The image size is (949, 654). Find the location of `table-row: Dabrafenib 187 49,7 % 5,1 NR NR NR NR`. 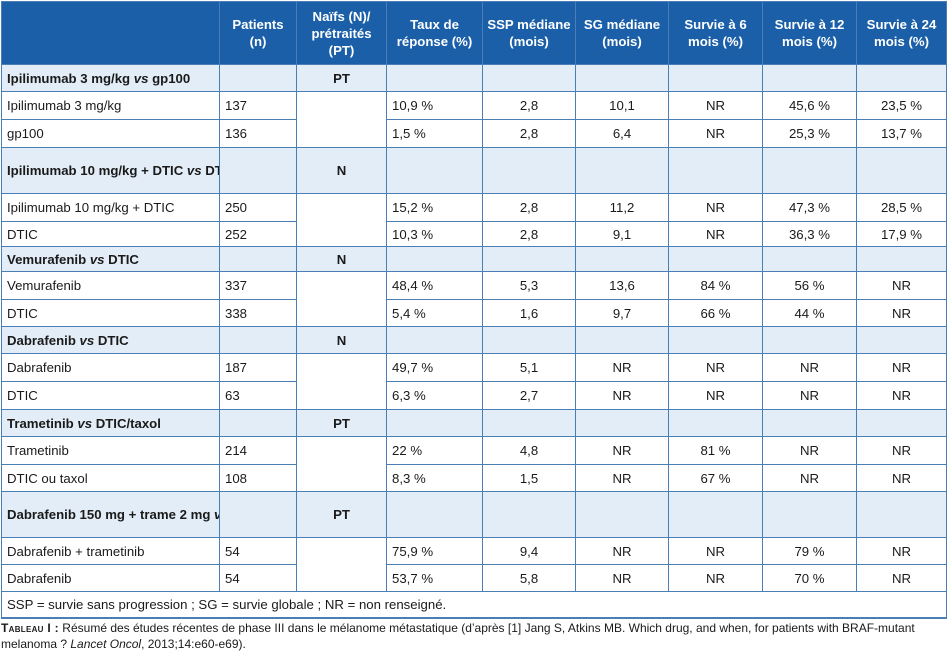

table-row: Dabrafenib 187 49,7 % 5,1 NR NR NR NR is located at coordinates (474, 381).